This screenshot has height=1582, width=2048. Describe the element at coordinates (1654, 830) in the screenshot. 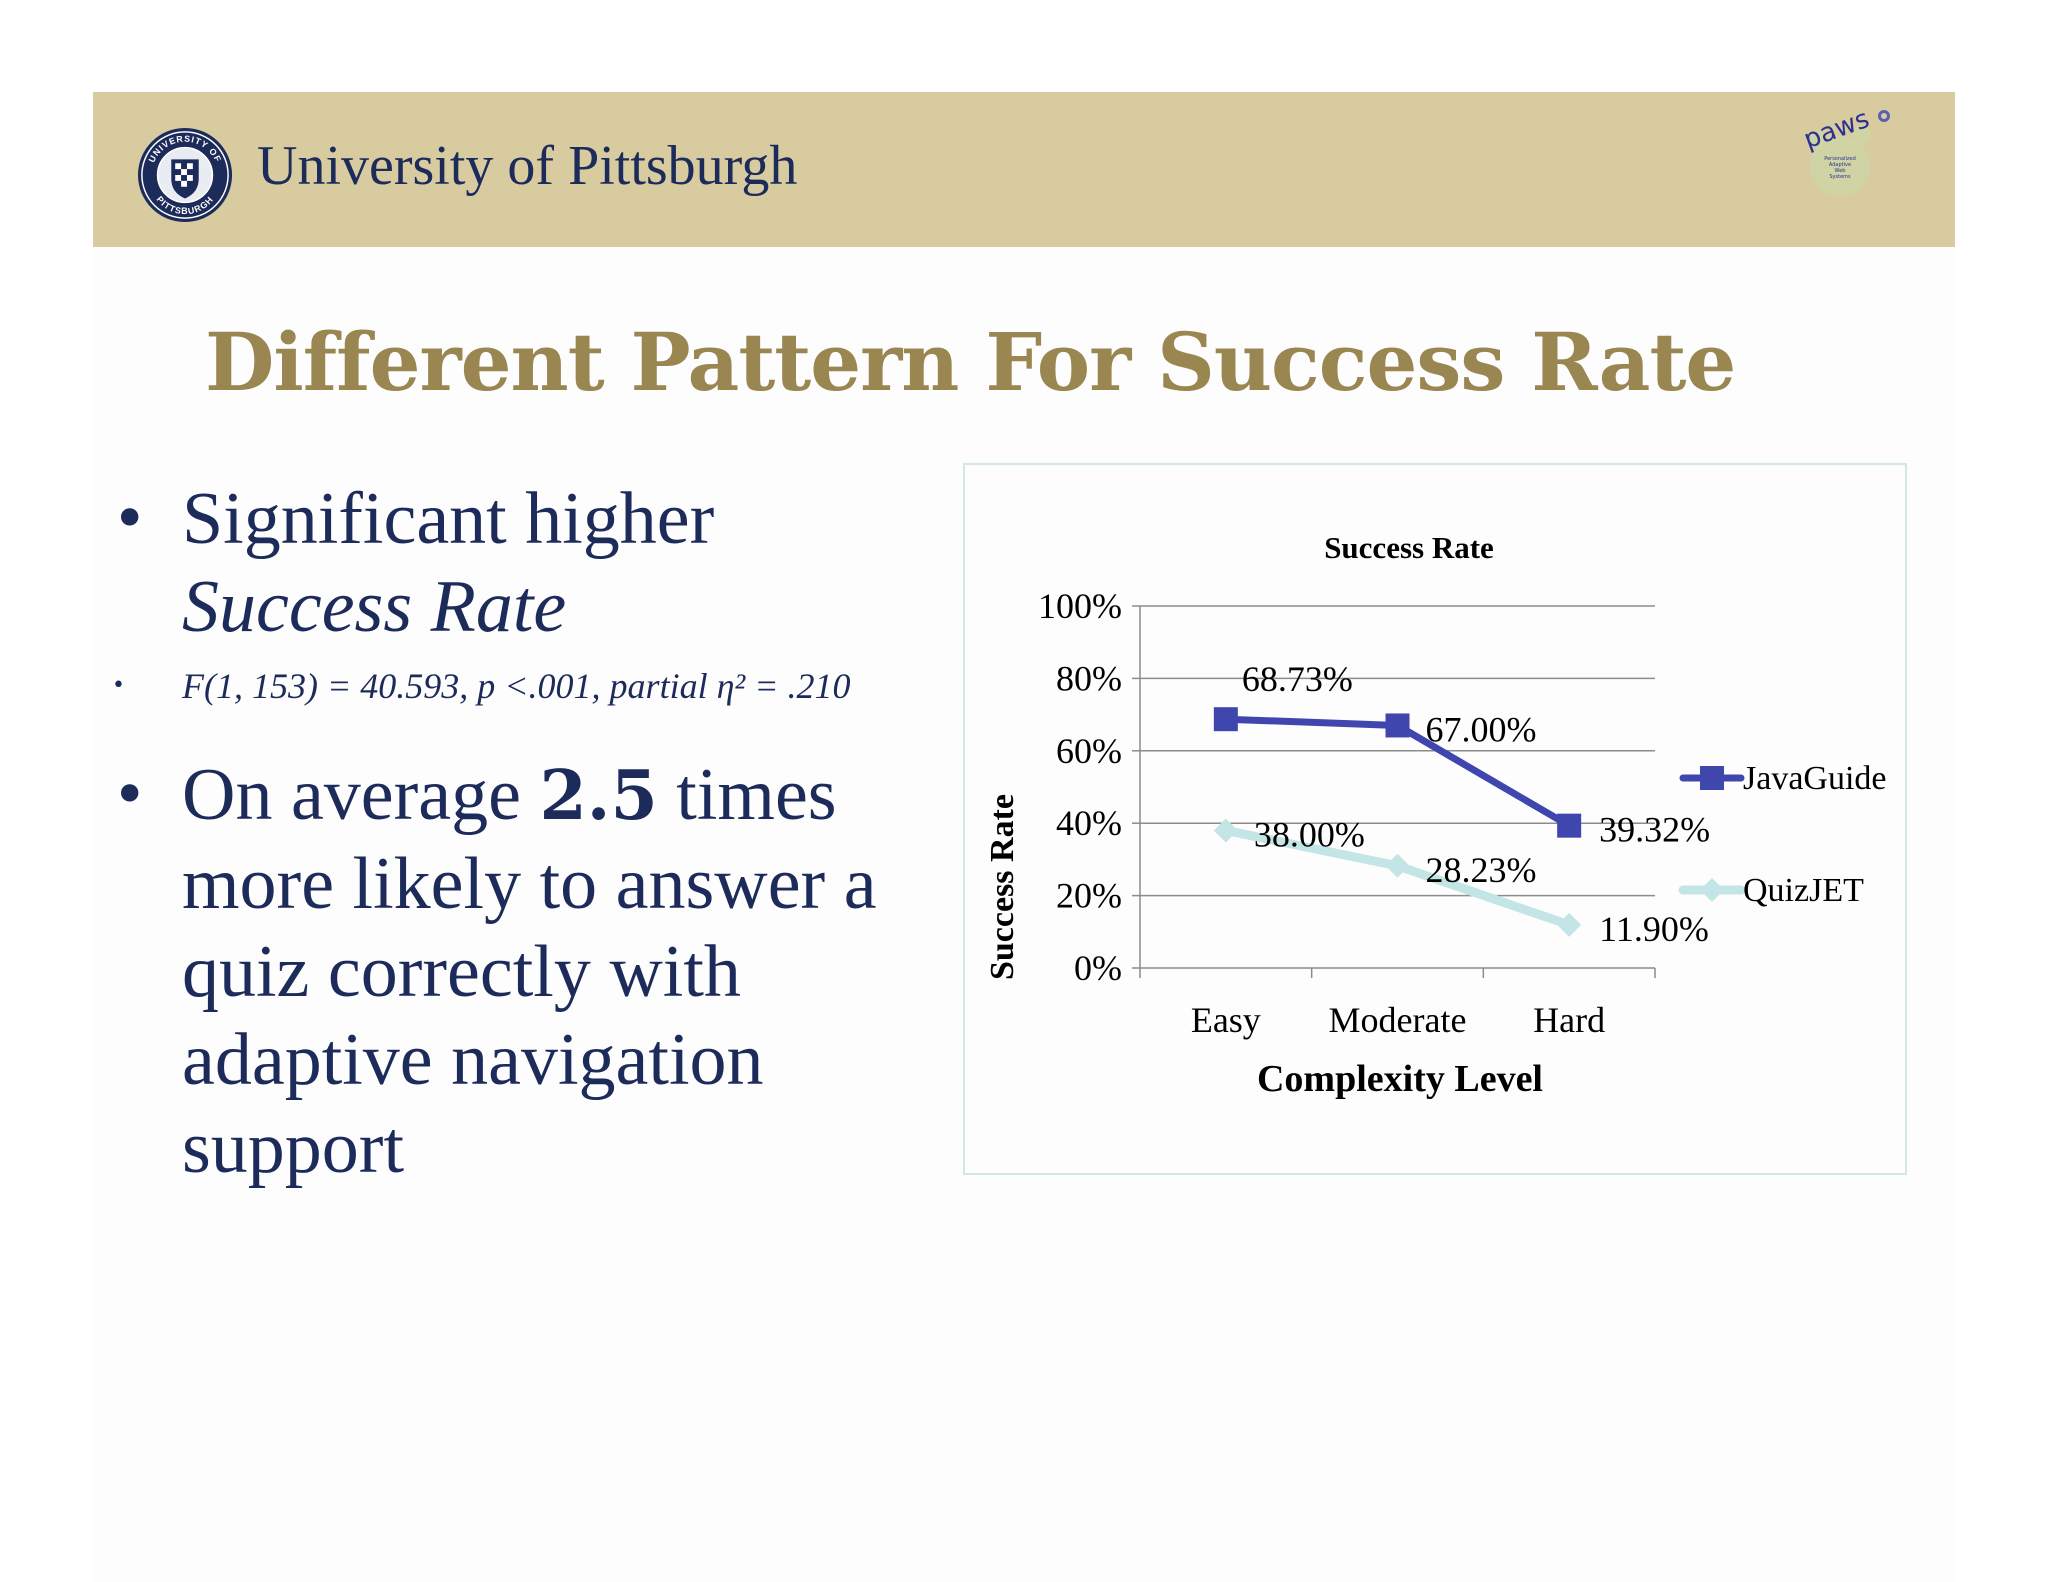

I see `data-label: 39.32%` at that location.